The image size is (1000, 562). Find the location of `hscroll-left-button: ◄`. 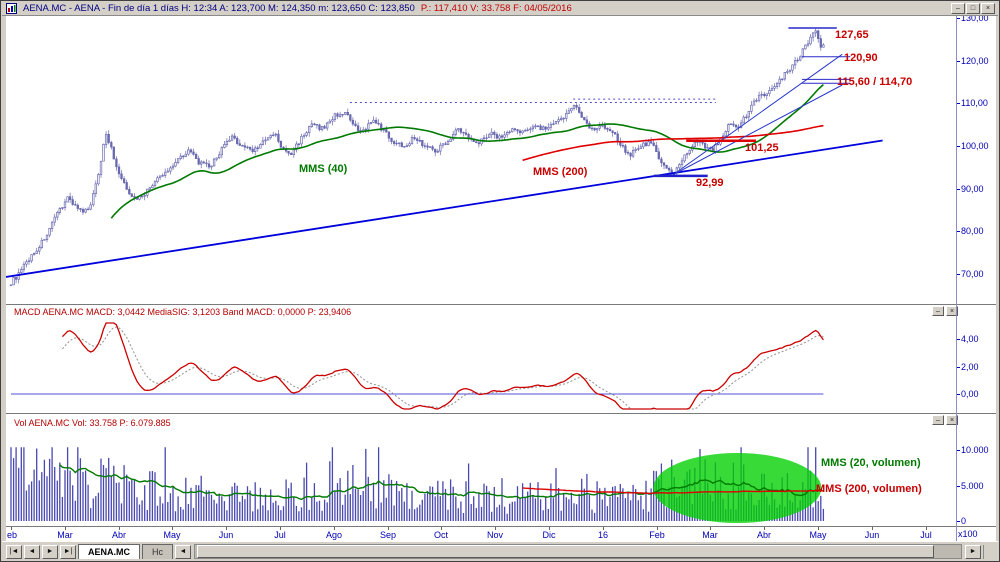

hscroll-left-button: ◄ is located at coordinates (183, 551).